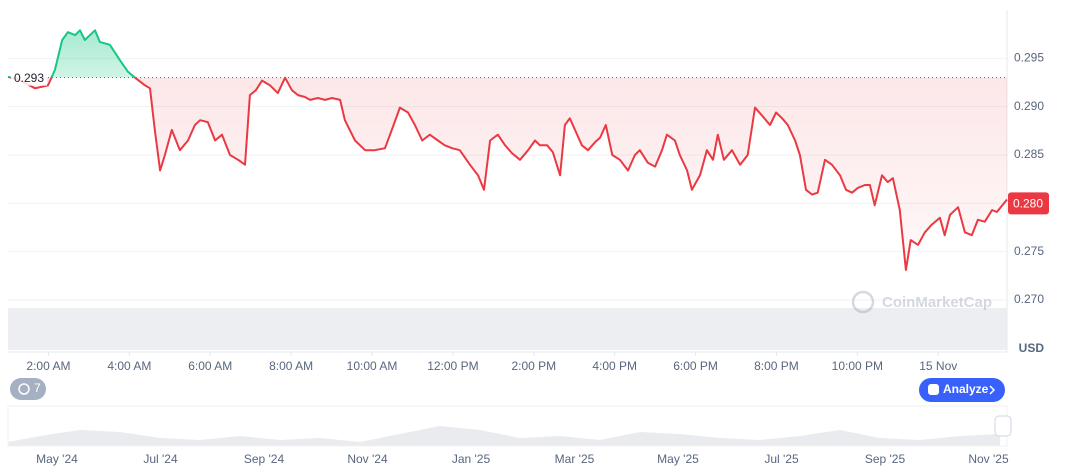 The height and width of the screenshot is (470, 1072). I want to click on analyze-button: Analyze, so click(962, 390).